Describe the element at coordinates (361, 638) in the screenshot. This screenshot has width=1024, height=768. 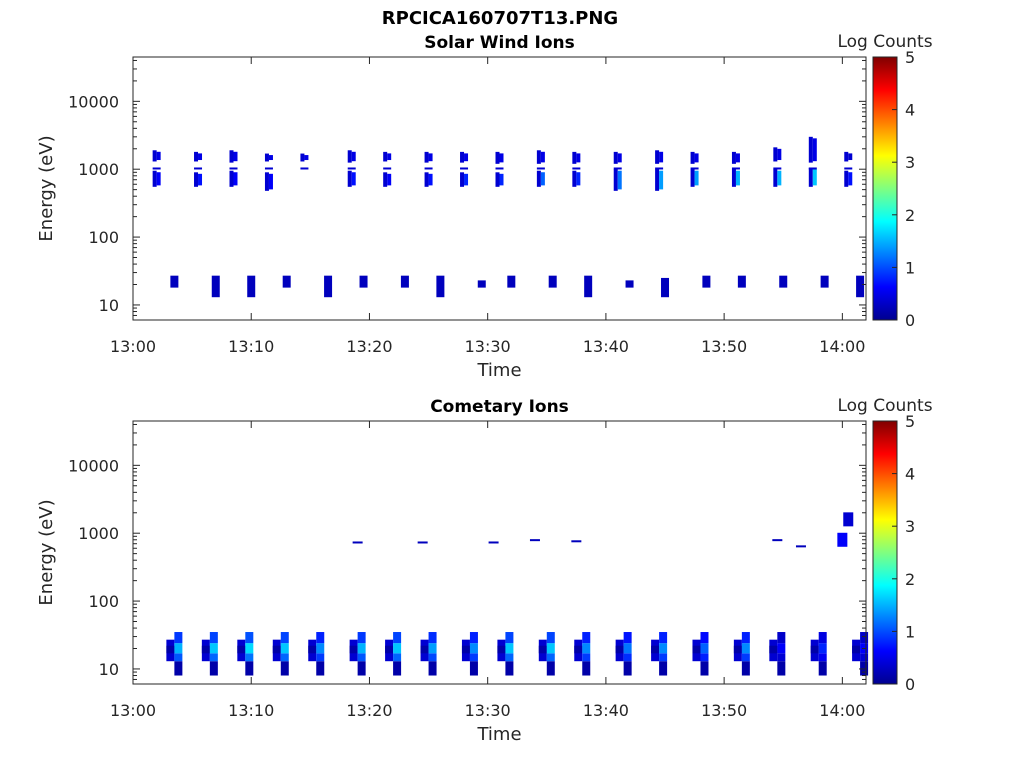
I see `com-bin-5-b4` at that location.